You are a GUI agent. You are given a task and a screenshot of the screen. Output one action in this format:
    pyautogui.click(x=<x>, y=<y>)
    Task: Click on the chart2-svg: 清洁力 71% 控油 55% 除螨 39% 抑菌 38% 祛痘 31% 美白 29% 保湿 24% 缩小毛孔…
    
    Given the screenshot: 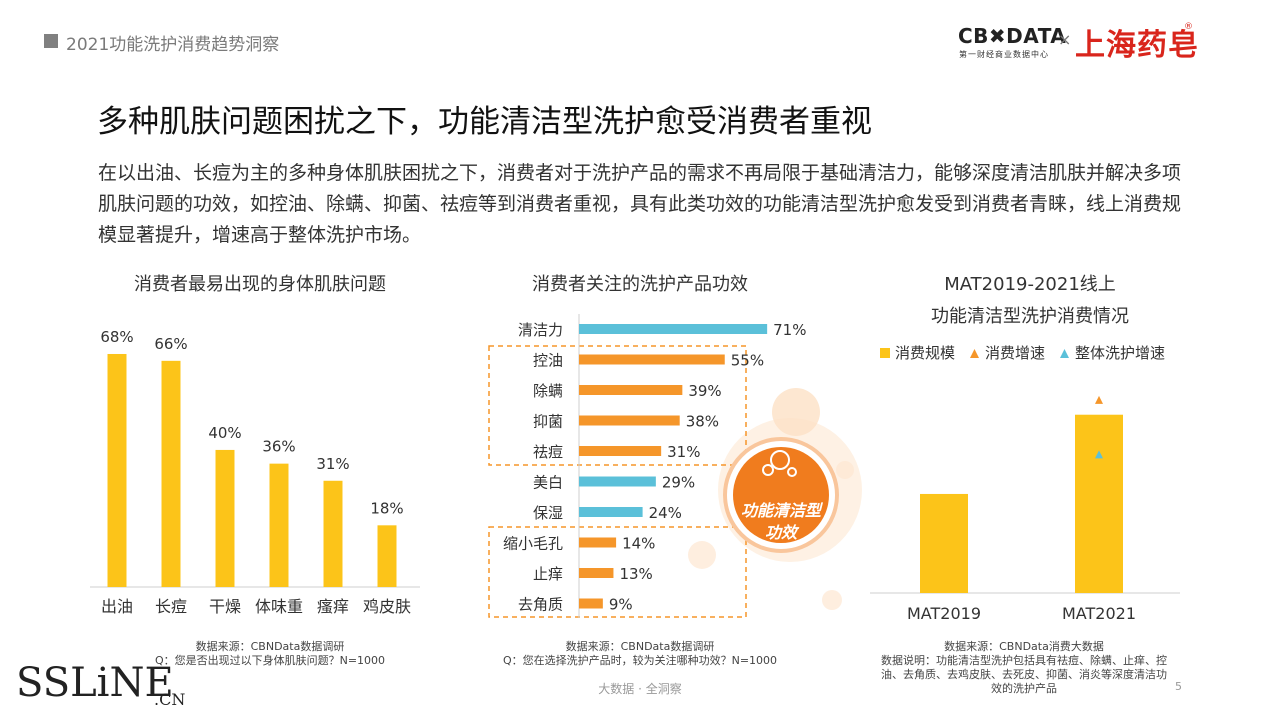 What is the action you would take?
    pyautogui.click(x=675, y=466)
    